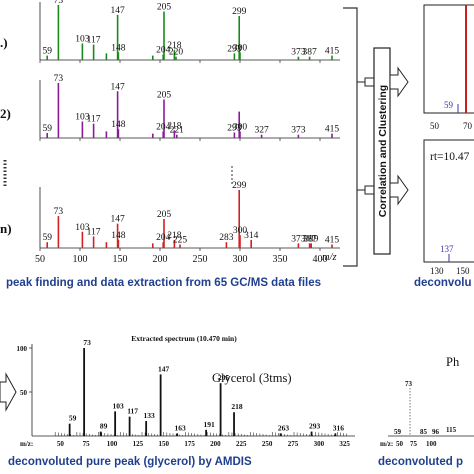  I want to click on bottom-right-peak-73: 73, so click(409, 384).